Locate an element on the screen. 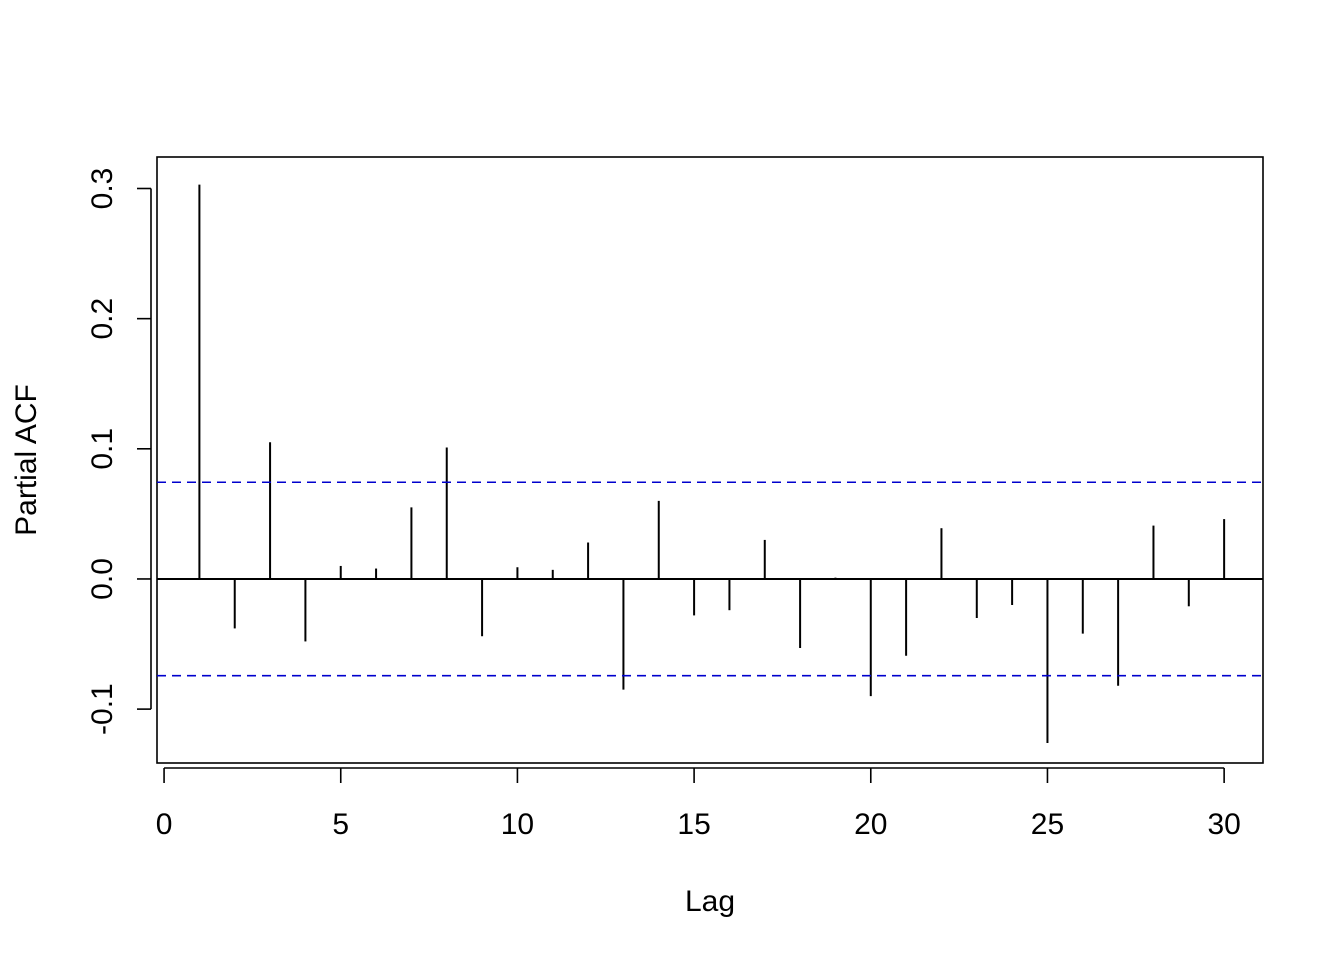 This screenshot has height=960, width=1344. x-tick-label-15: 15 is located at coordinates (693, 824).